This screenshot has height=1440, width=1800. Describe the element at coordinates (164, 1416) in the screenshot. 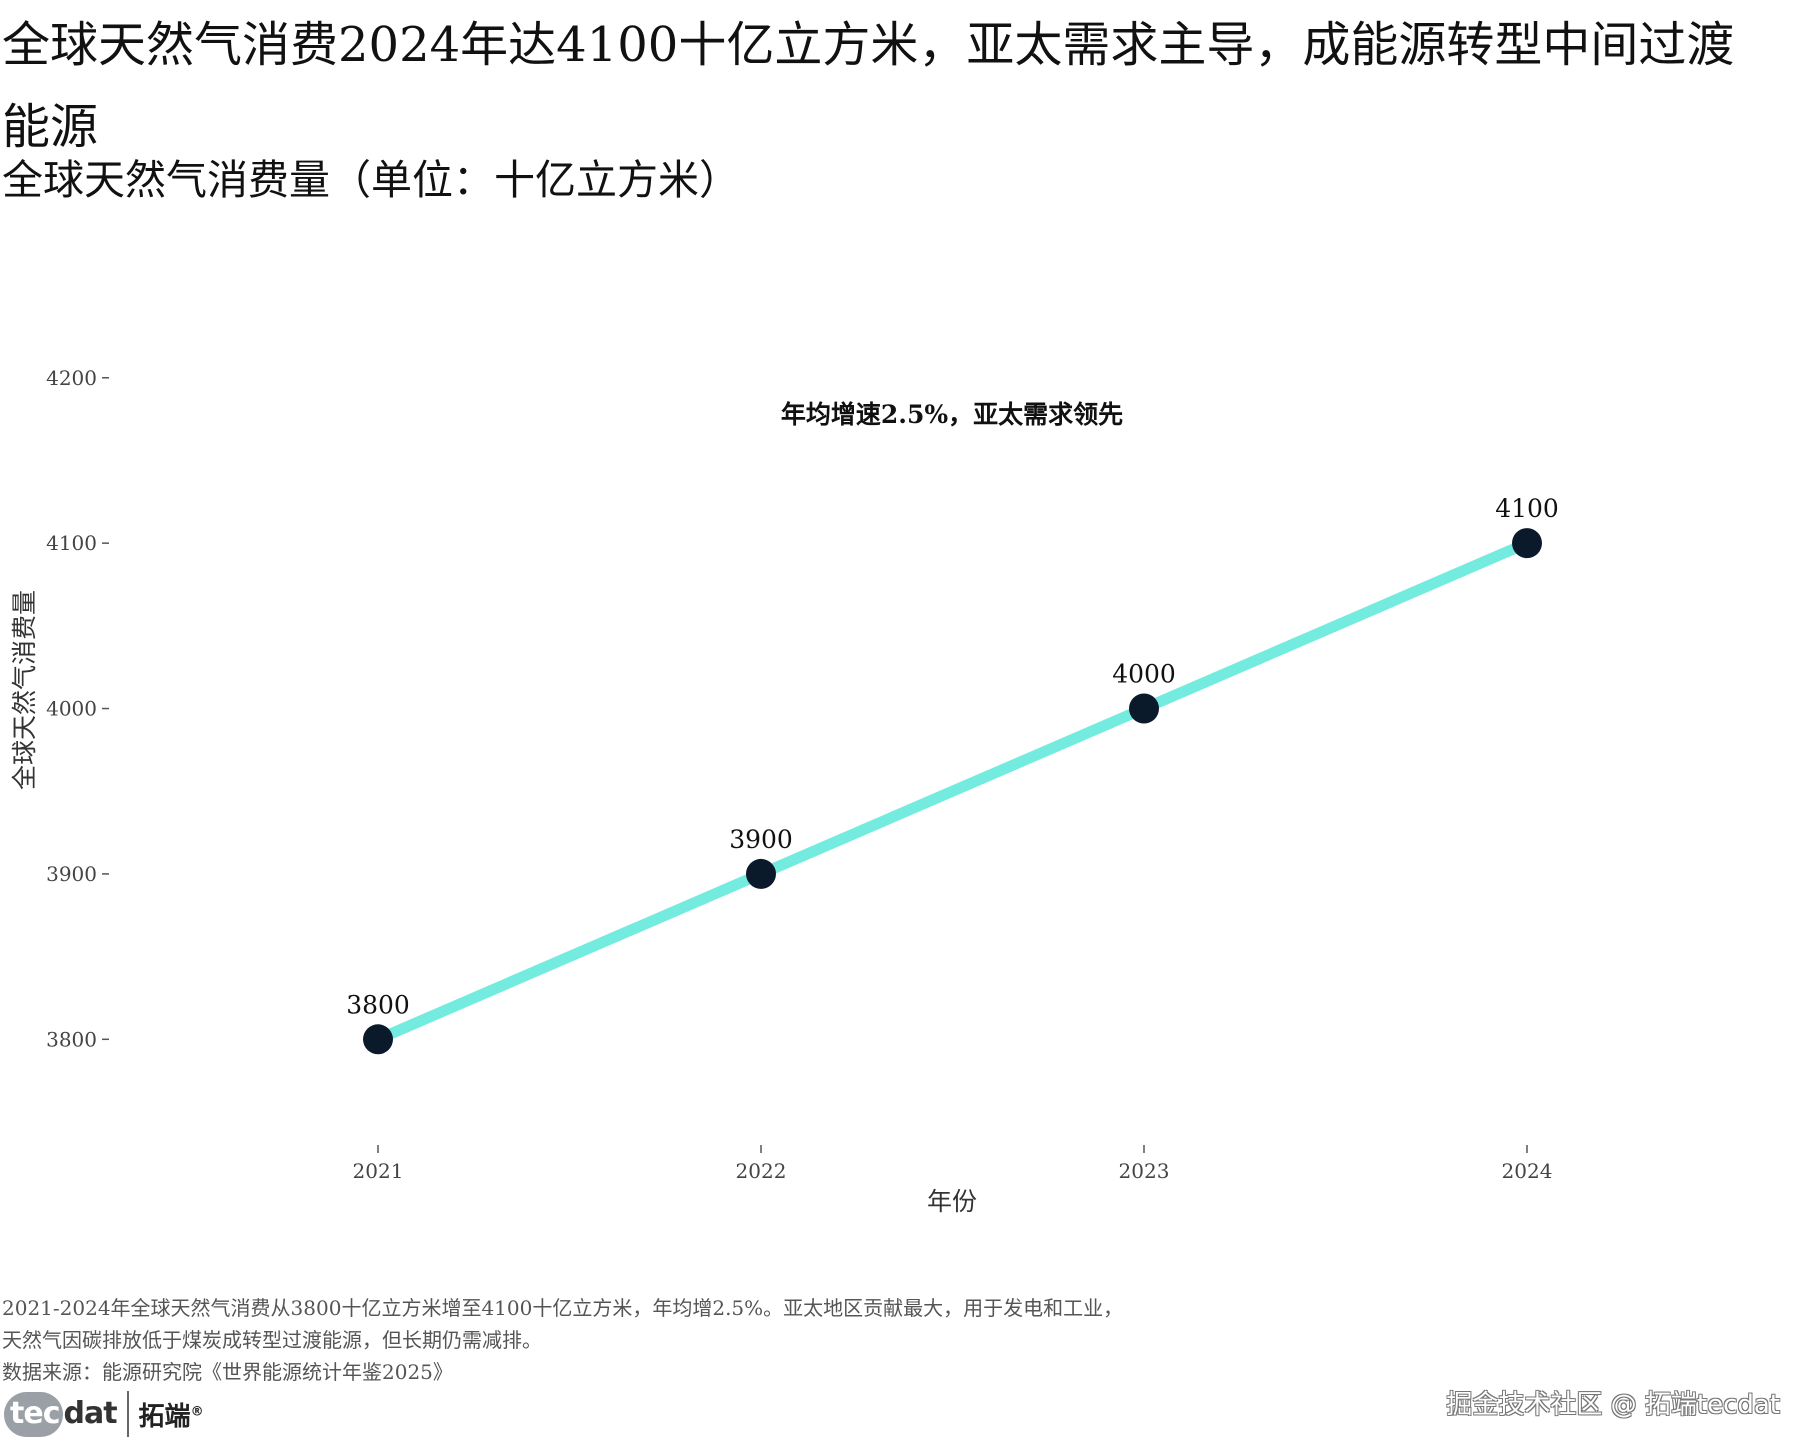

I see `logo-cn-text: 拓端` at that location.